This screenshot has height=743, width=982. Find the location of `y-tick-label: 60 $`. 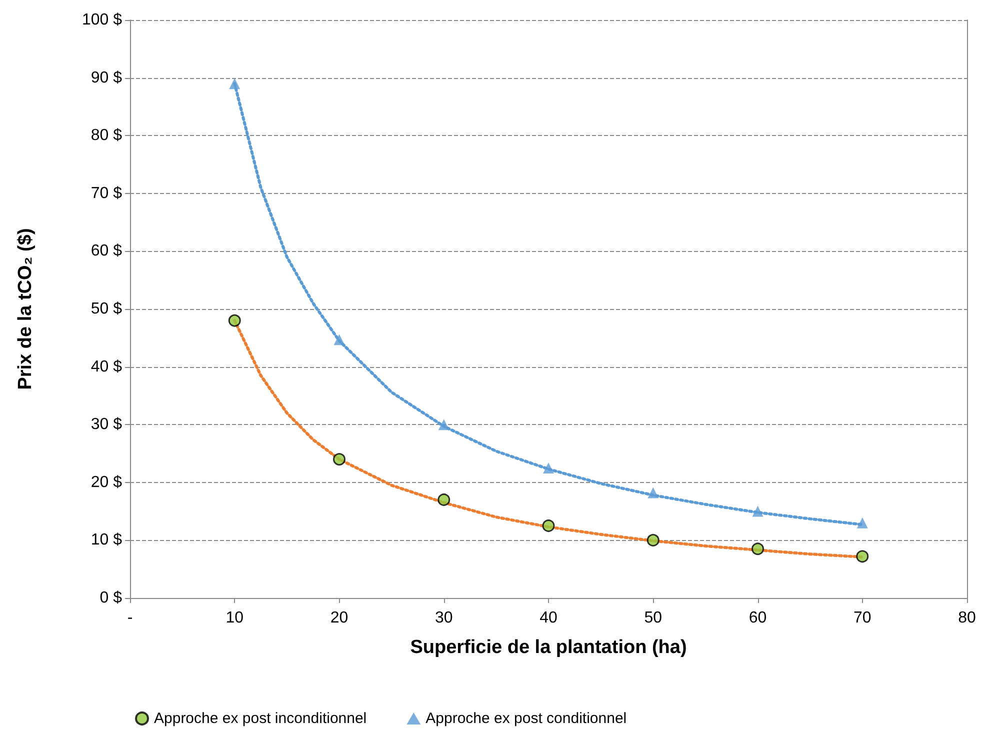

y-tick-label: 60 $ is located at coordinates (106, 251).